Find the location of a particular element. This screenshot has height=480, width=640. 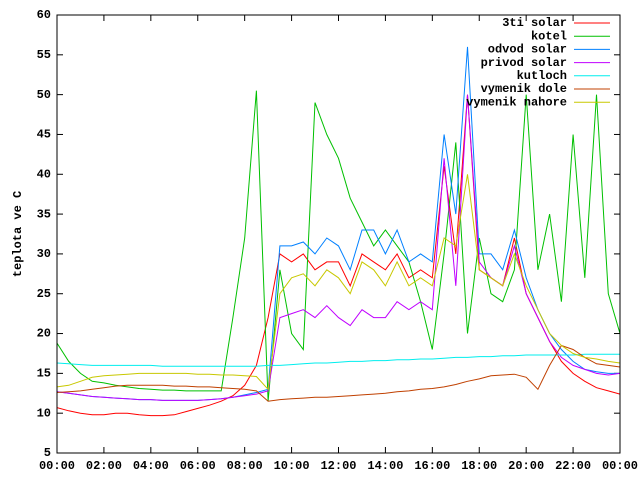

legend-label: privod solar is located at coordinates (524, 63).